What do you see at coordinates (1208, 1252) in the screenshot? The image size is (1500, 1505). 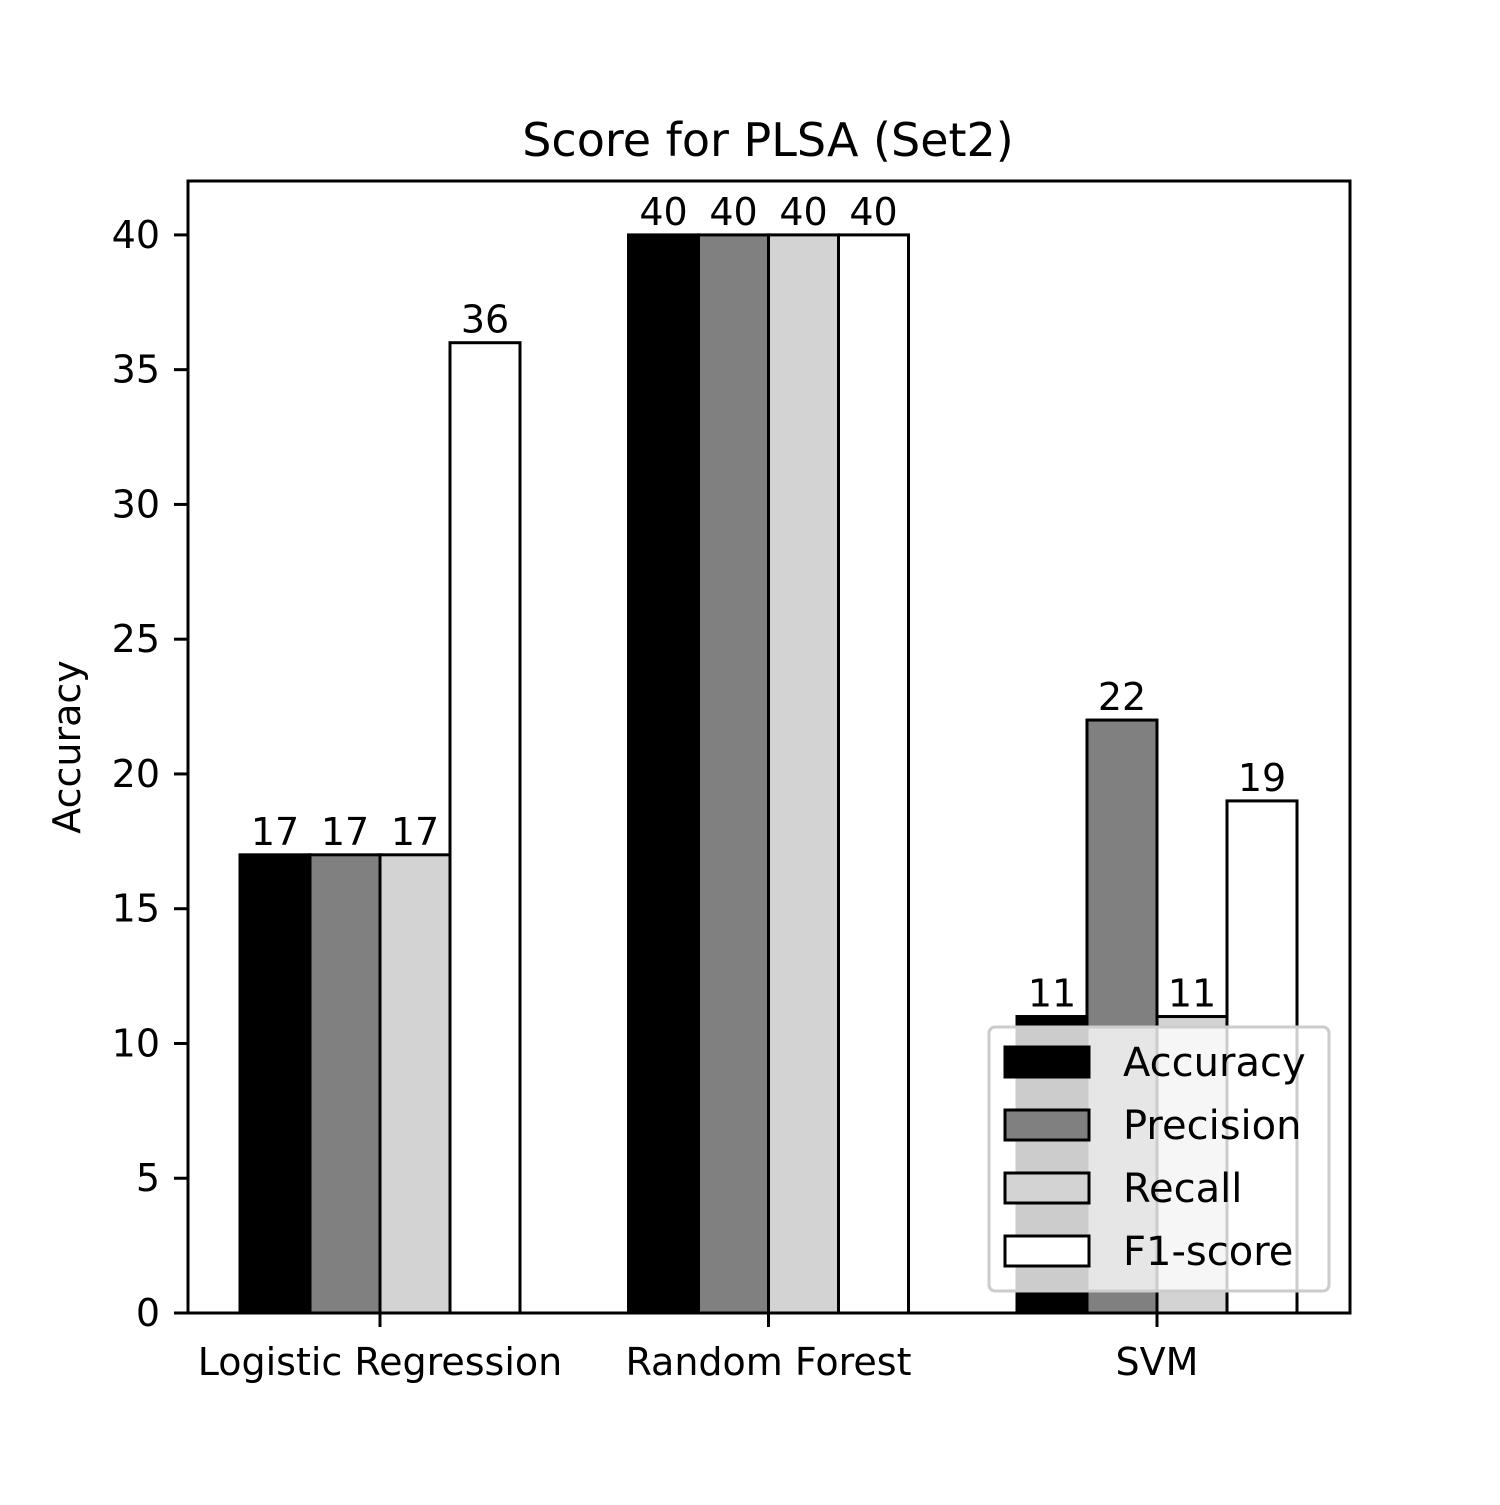 I see `legend-label-f1-score: F1-score` at bounding box center [1208, 1252].